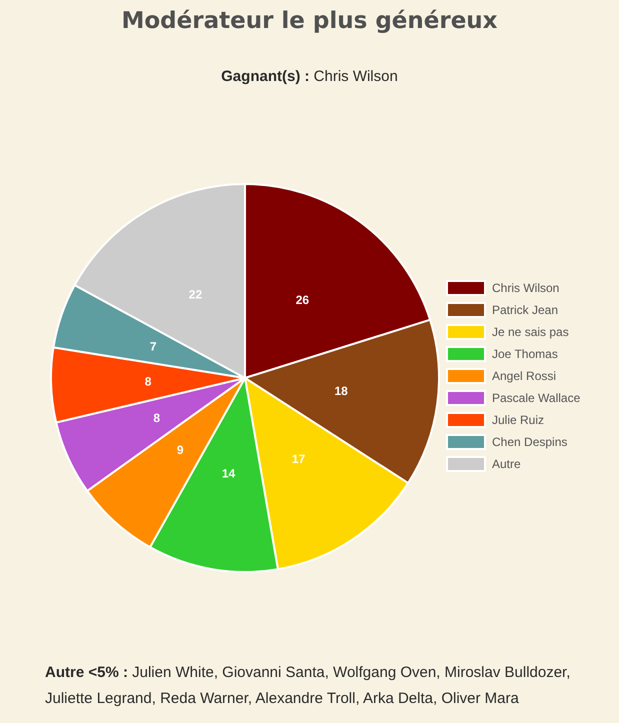 This screenshot has height=723, width=619. Describe the element at coordinates (526, 288) in the screenshot. I see `legend-label: Chris Wilson` at that location.